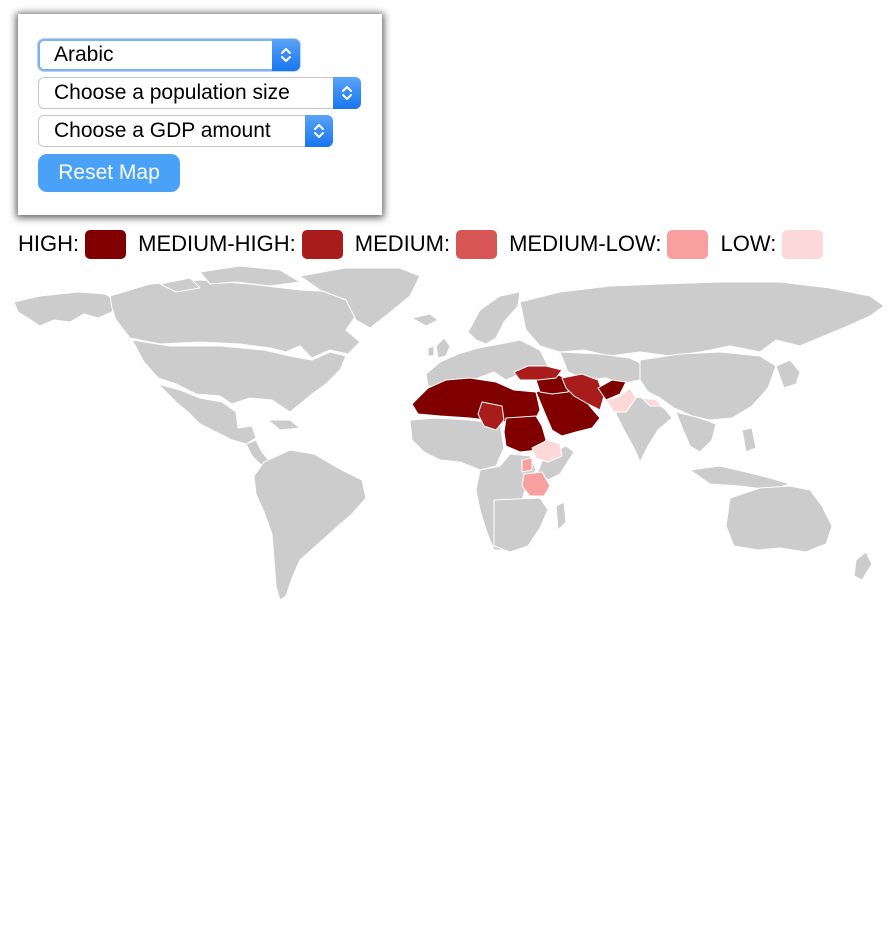  What do you see at coordinates (585, 243) in the screenshot?
I see `legend-label: MEDIUM-LOW:` at bounding box center [585, 243].